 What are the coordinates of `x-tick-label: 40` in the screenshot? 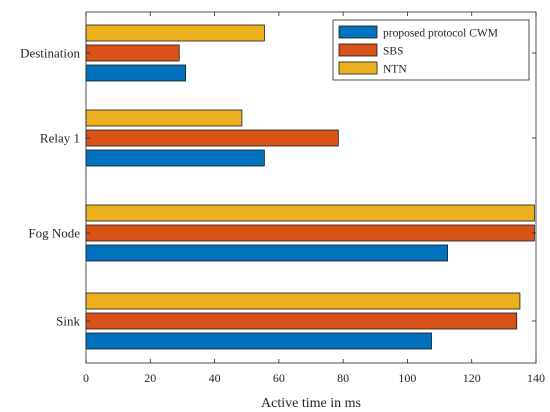 It's located at (215, 378).